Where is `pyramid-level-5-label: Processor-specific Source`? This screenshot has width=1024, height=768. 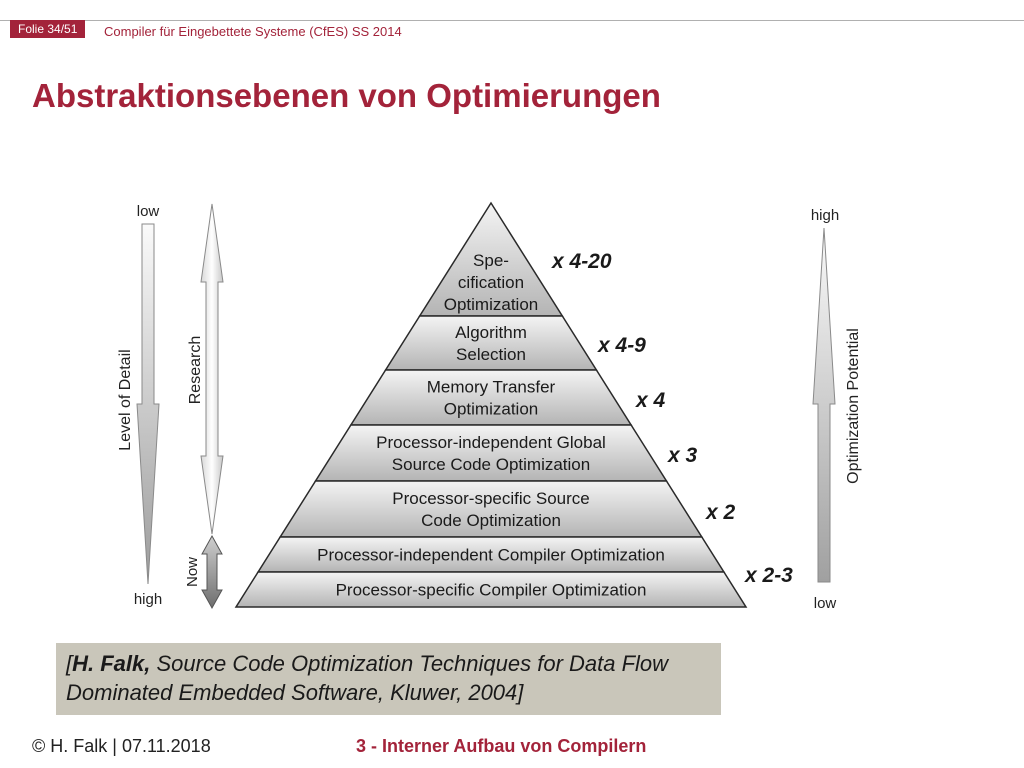 pyramid-level-5-label: Processor-specific Source is located at coordinates (490, 498).